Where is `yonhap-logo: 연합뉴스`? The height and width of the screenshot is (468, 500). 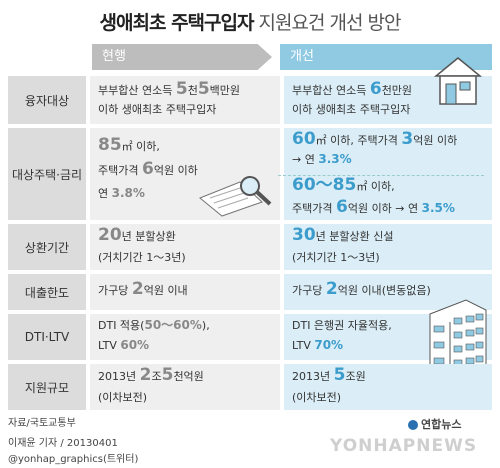 yonhap-logo: 연합뉴스 is located at coordinates (434, 424).